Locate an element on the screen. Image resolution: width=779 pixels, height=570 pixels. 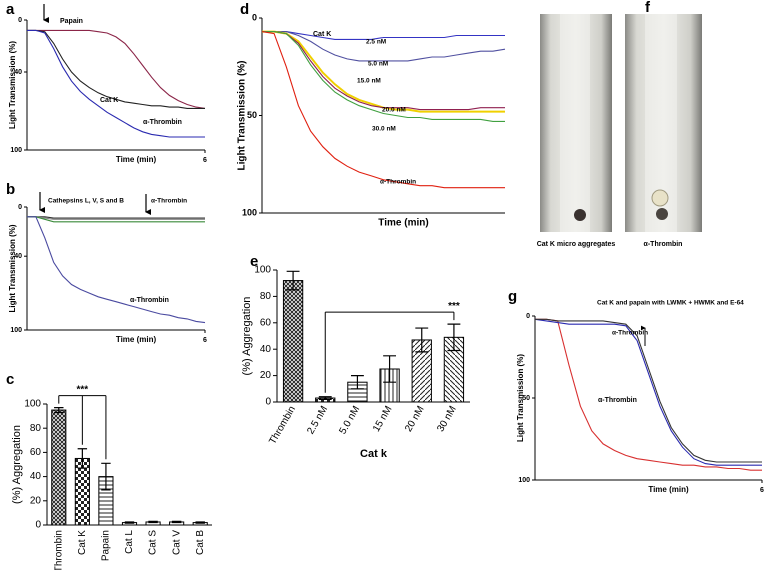
panel-letter: a is located at coordinates (10, 9).